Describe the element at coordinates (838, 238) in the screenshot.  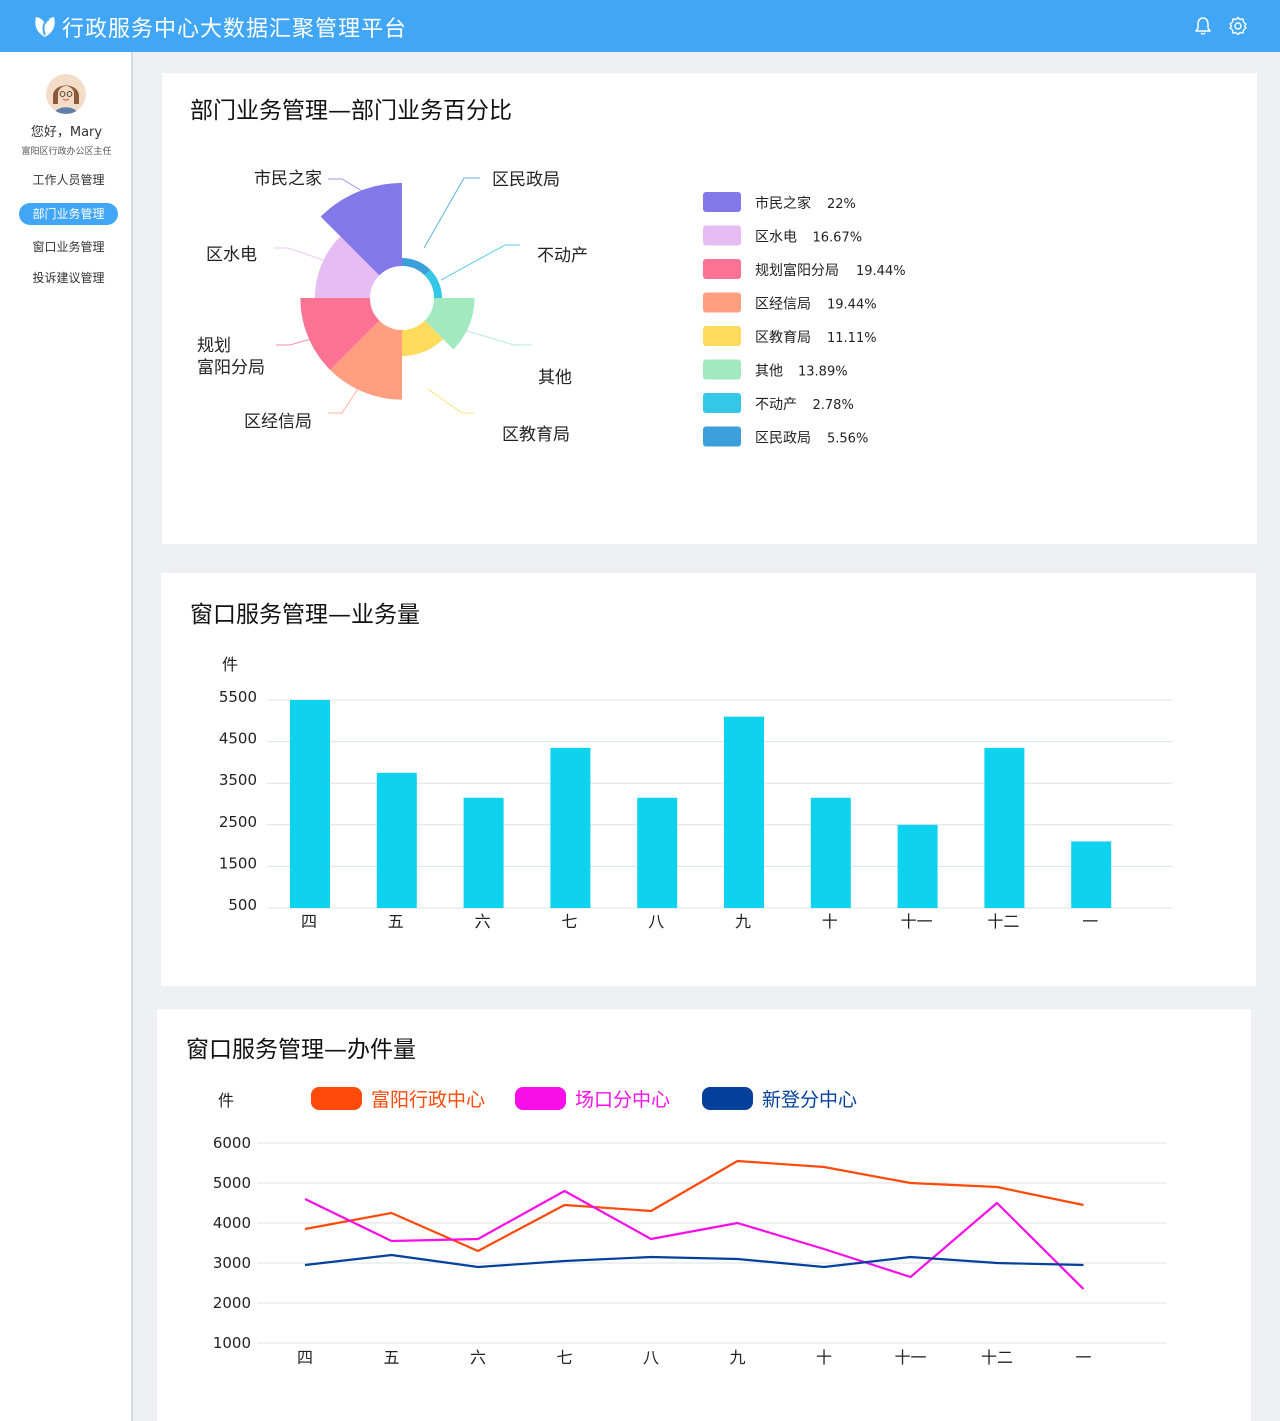
I see `legend-value-item-1: 16.67%` at that location.